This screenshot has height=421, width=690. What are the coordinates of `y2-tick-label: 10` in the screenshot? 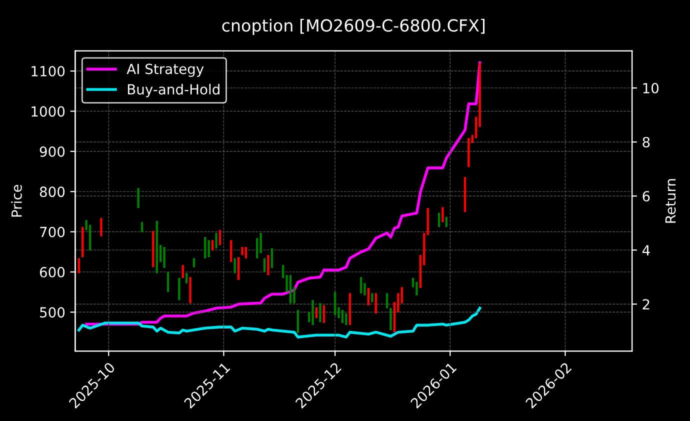 It's located at (651, 88).